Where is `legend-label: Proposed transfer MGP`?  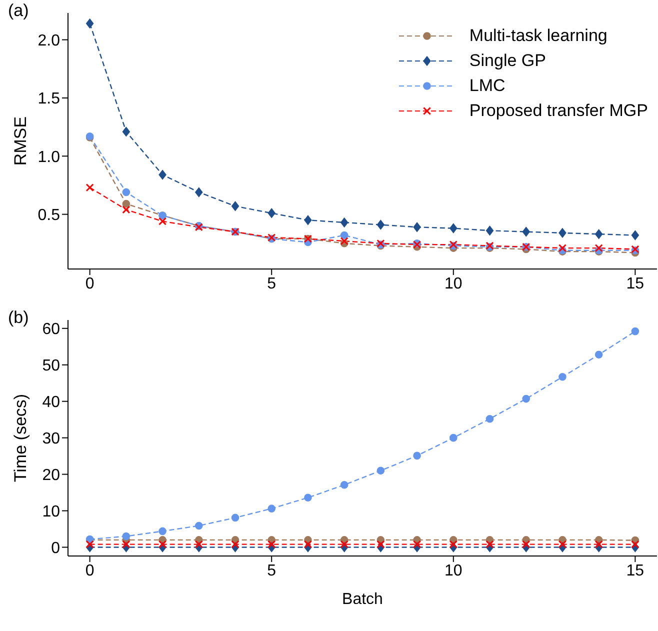
legend-label: Proposed transfer MGP is located at coordinates (558, 110).